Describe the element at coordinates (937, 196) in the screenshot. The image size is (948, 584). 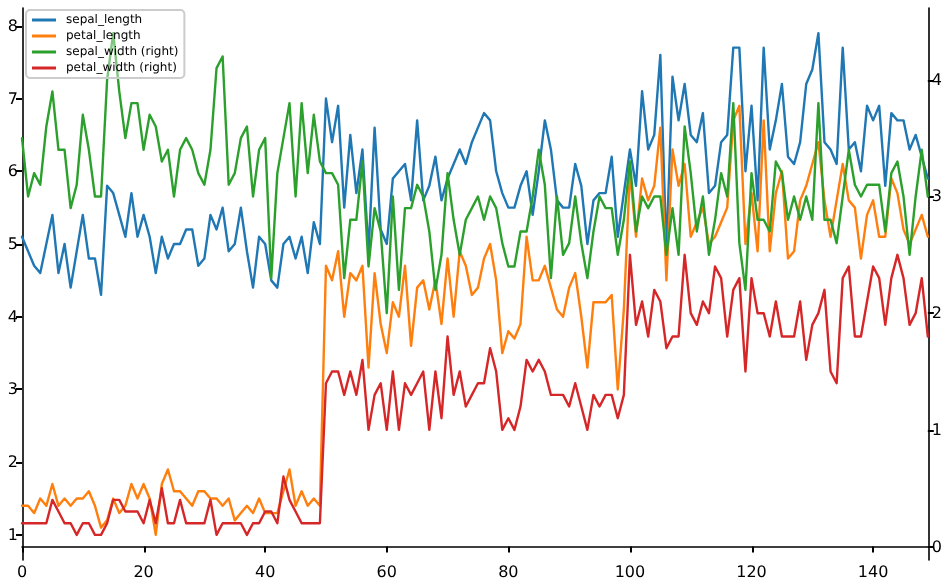
I see `y2-tick-label: 3` at that location.